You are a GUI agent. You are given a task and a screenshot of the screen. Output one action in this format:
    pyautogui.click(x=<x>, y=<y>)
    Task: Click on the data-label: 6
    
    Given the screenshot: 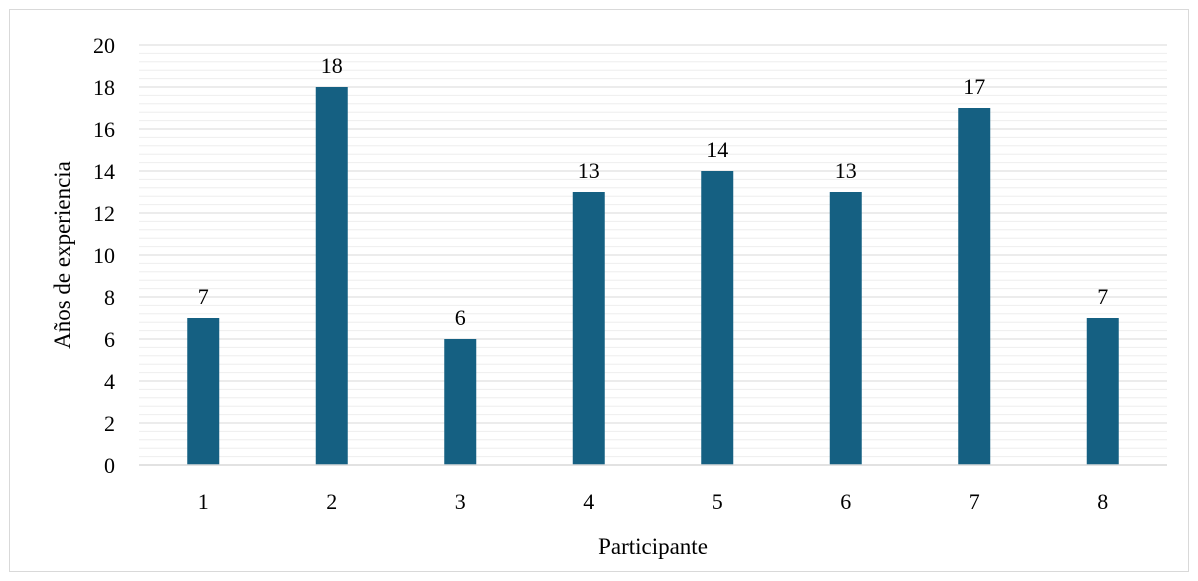 What is the action you would take?
    pyautogui.click(x=460, y=317)
    